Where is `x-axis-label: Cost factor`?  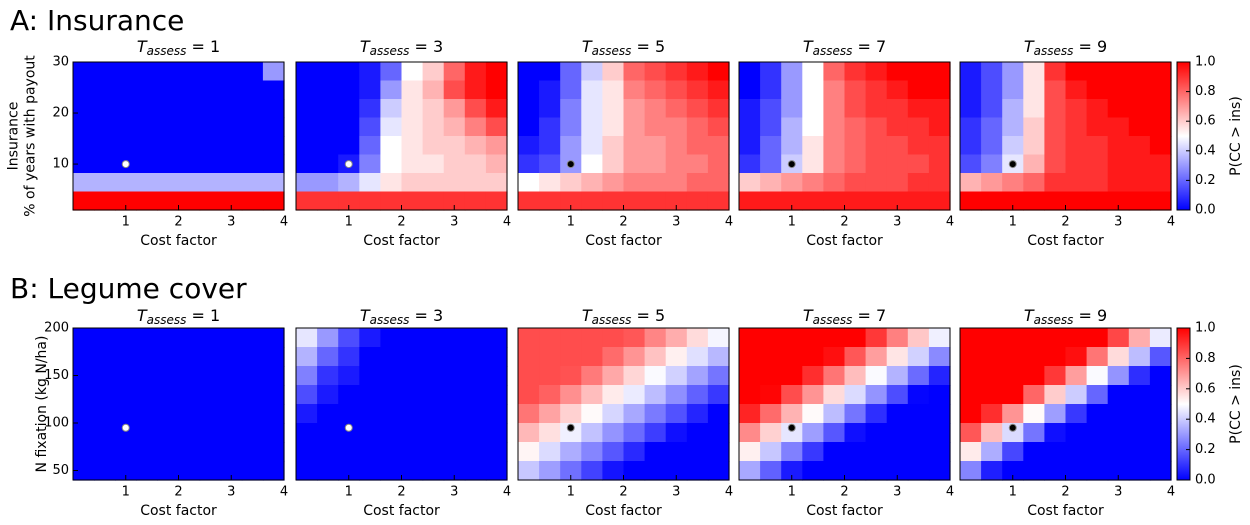
x-axis-label: Cost factor is located at coordinates (844, 511).